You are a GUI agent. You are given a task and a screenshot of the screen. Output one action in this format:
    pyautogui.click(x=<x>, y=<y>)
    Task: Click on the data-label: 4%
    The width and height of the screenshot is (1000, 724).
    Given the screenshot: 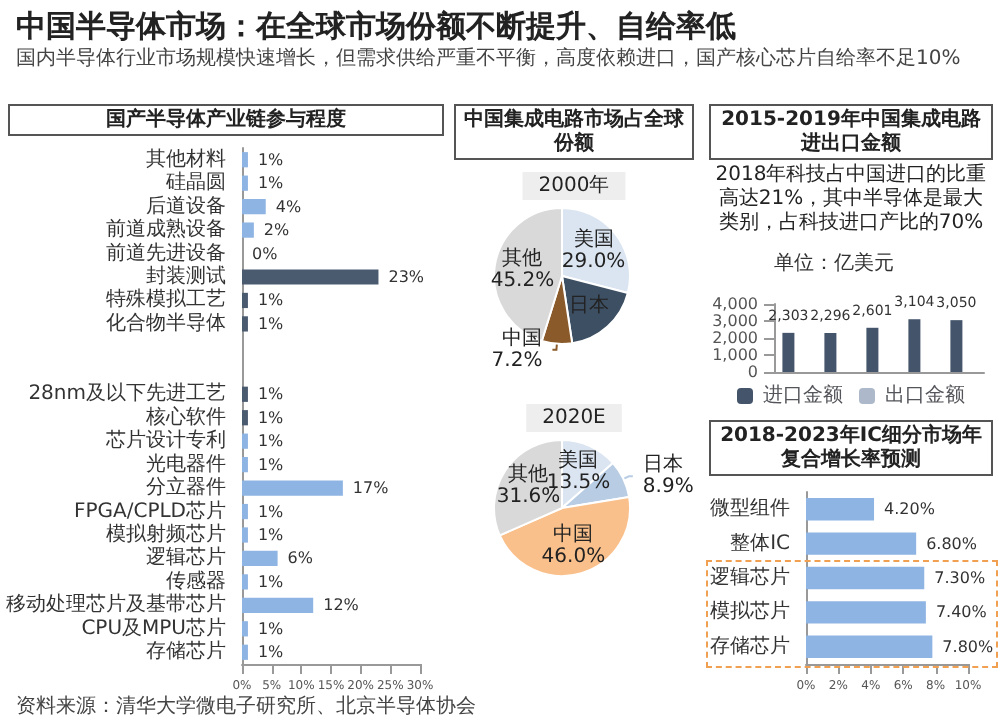 What is the action you would take?
    pyautogui.click(x=288, y=206)
    